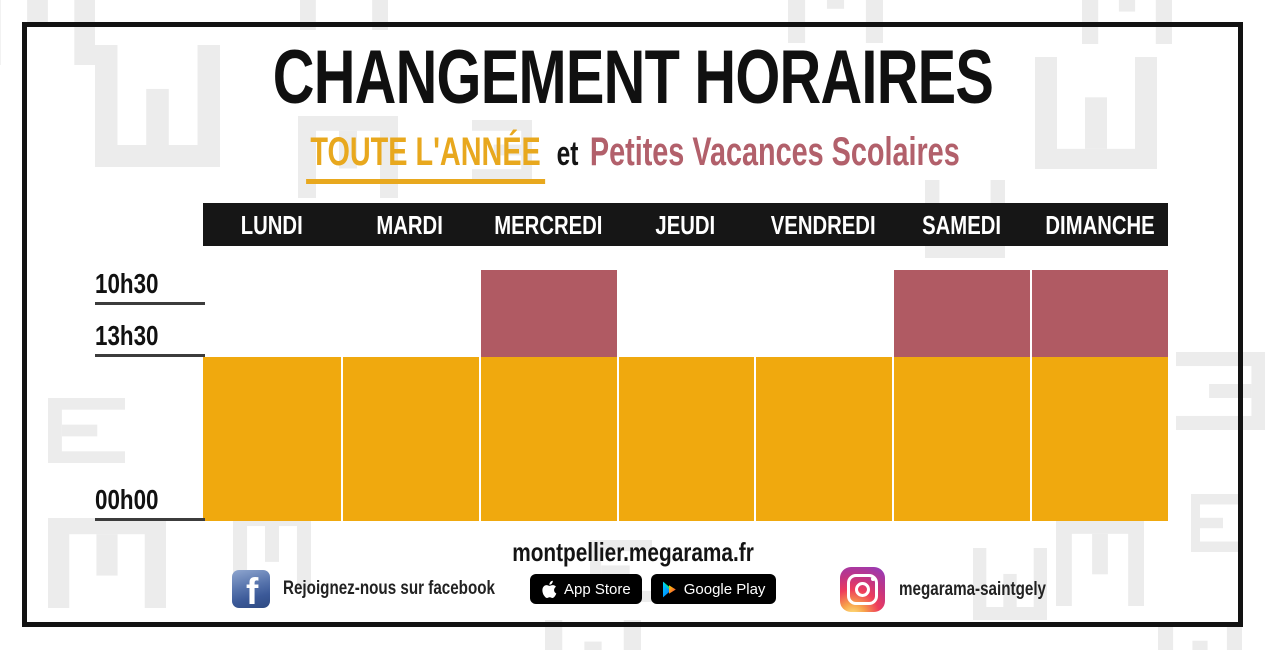  I want to click on instagram-cta: megarama-saintgely, so click(961, 589).